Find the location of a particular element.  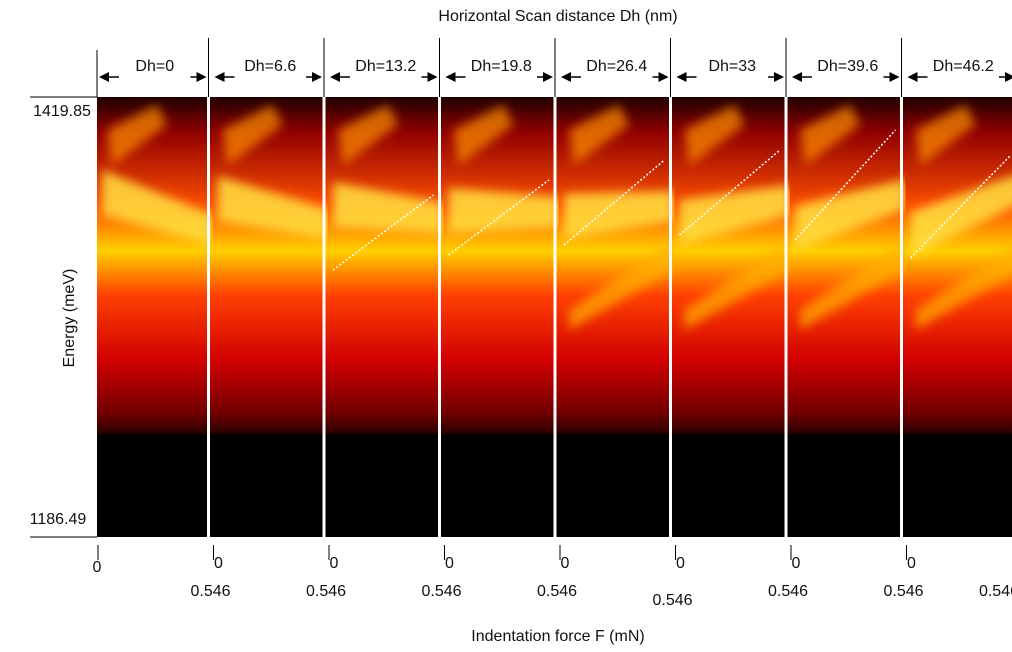

panel-label: Dh=13.2 is located at coordinates (385, 66).